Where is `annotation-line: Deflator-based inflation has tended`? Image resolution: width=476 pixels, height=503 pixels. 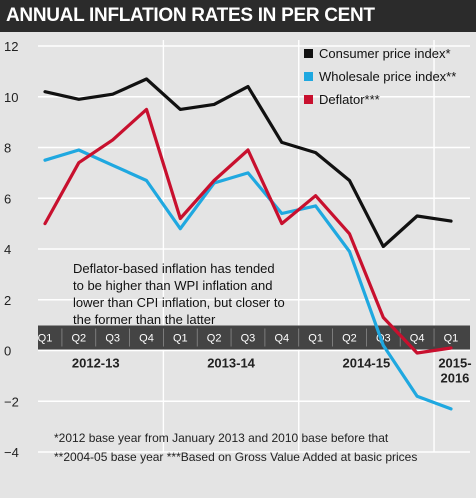
annotation-line: Deflator-based inflation has tended is located at coordinates (174, 268).